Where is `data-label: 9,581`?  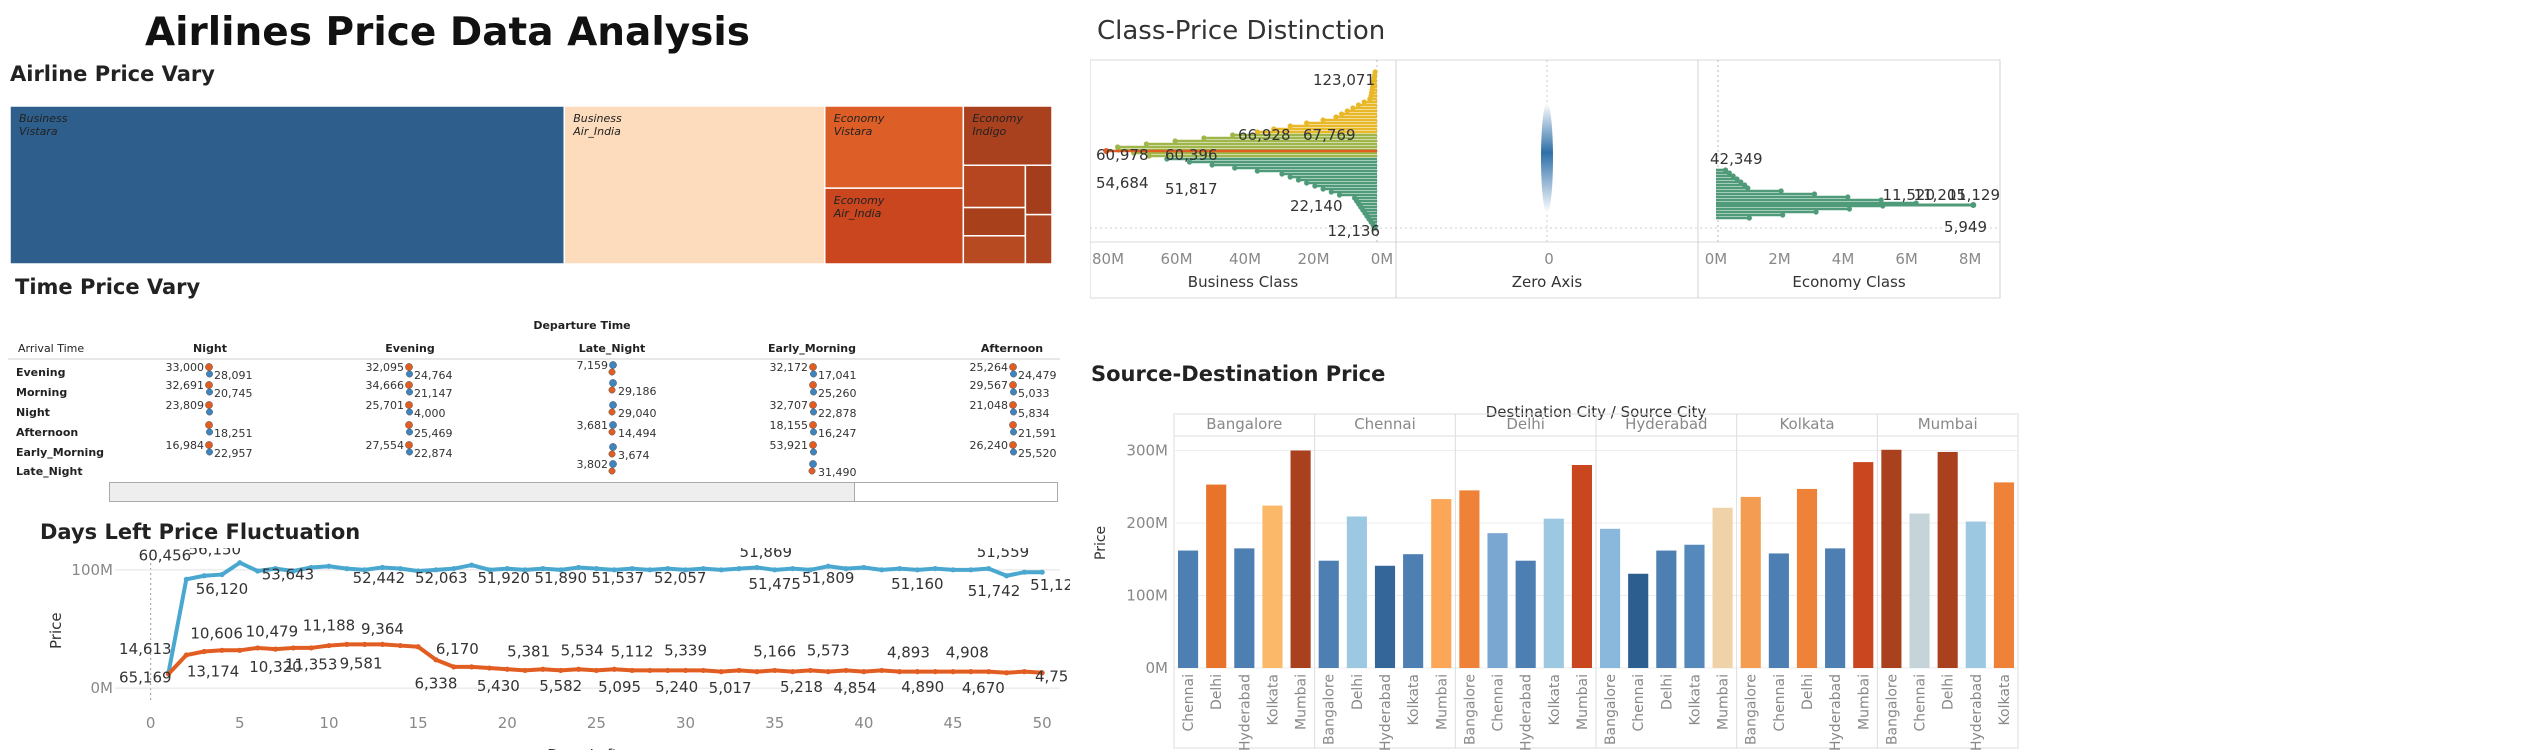
data-label: 9,581 is located at coordinates (361, 663).